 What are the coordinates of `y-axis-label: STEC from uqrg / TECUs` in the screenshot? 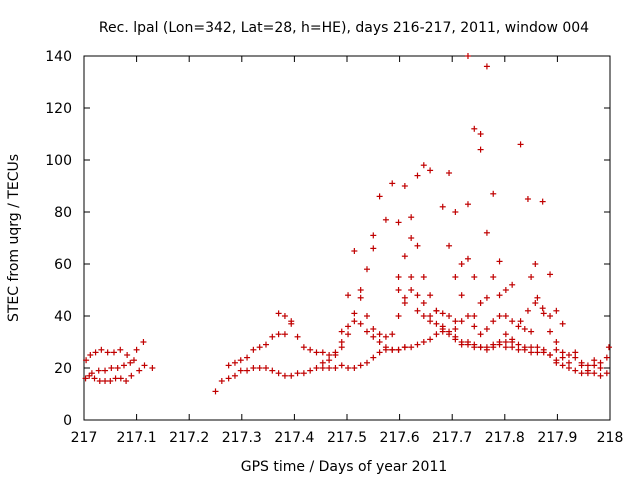 It's located at (14, 238).